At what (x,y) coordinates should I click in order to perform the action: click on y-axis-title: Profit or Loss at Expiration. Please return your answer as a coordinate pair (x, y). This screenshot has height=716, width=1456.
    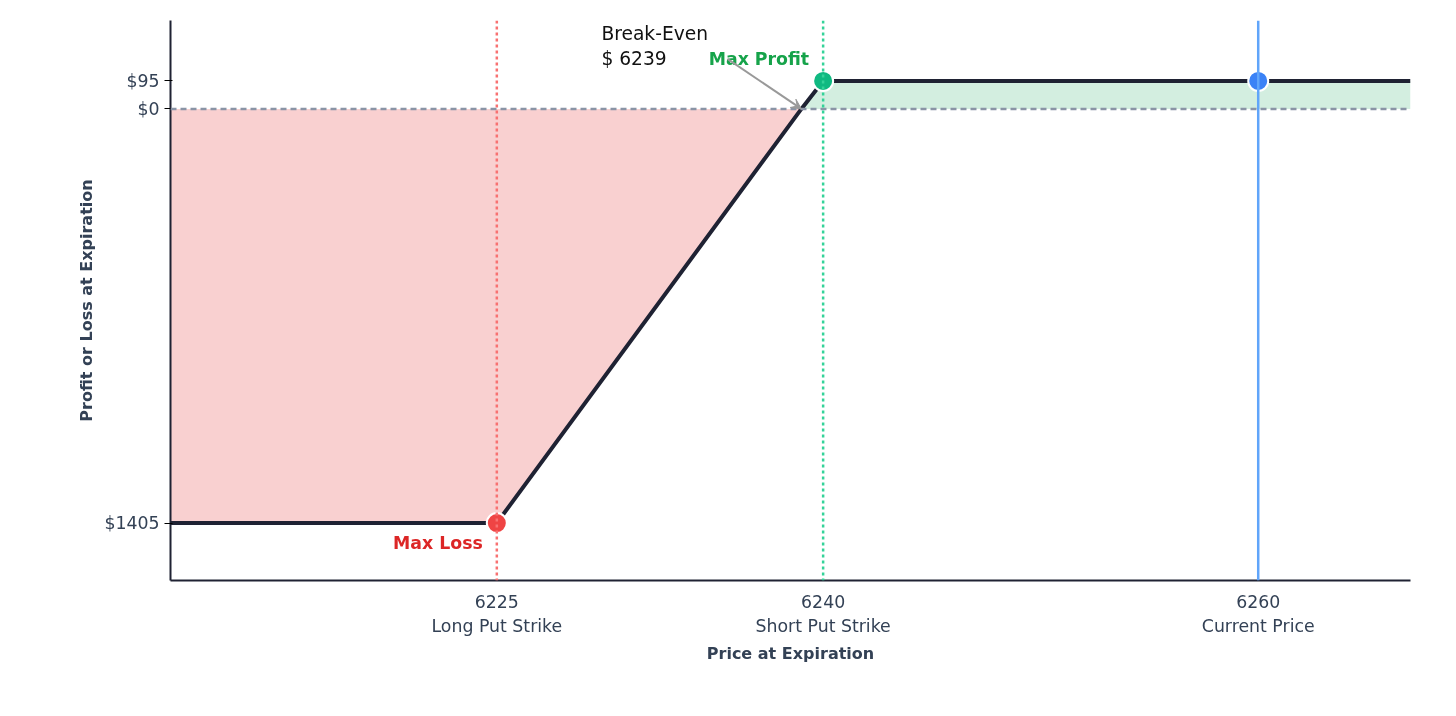
    Looking at the image, I should click on (87, 300).